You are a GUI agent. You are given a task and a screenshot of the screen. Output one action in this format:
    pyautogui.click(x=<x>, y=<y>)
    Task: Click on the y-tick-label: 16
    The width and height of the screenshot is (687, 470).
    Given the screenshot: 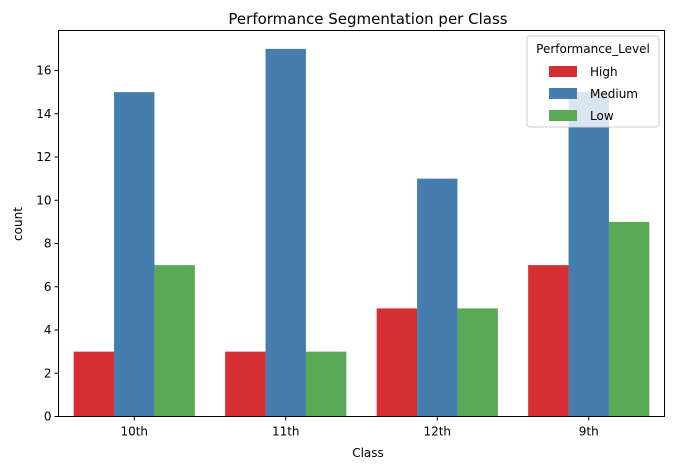 What is the action you would take?
    pyautogui.click(x=43, y=71)
    